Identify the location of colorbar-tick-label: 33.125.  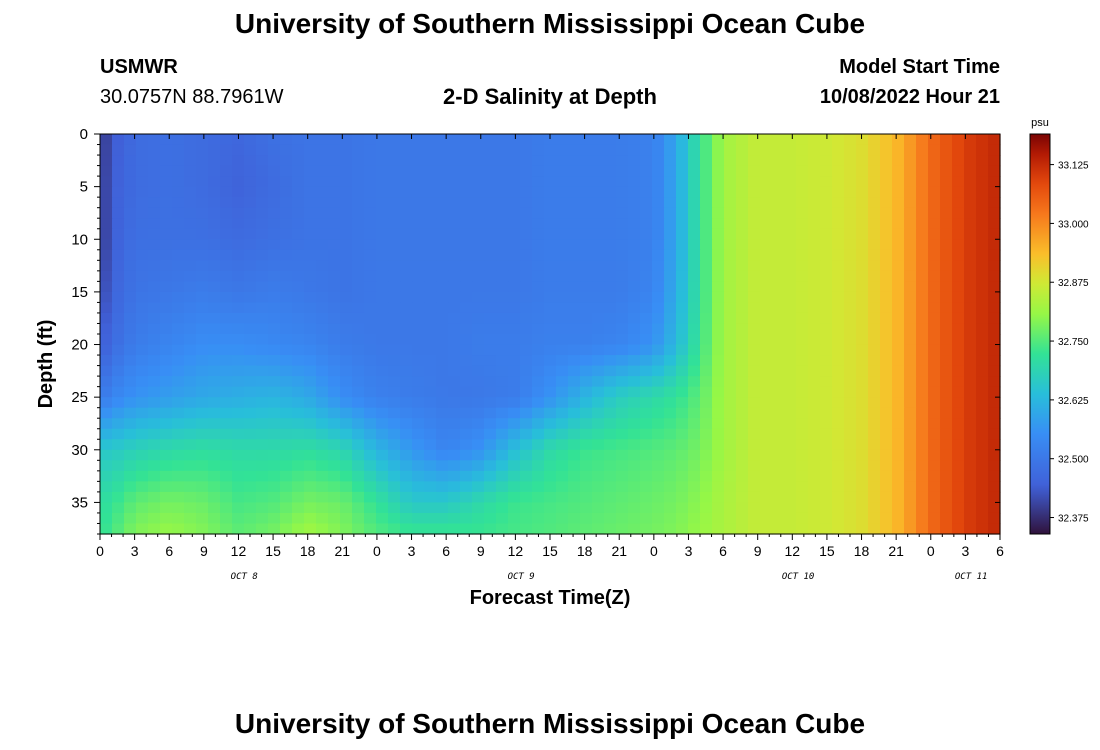
(1073, 166).